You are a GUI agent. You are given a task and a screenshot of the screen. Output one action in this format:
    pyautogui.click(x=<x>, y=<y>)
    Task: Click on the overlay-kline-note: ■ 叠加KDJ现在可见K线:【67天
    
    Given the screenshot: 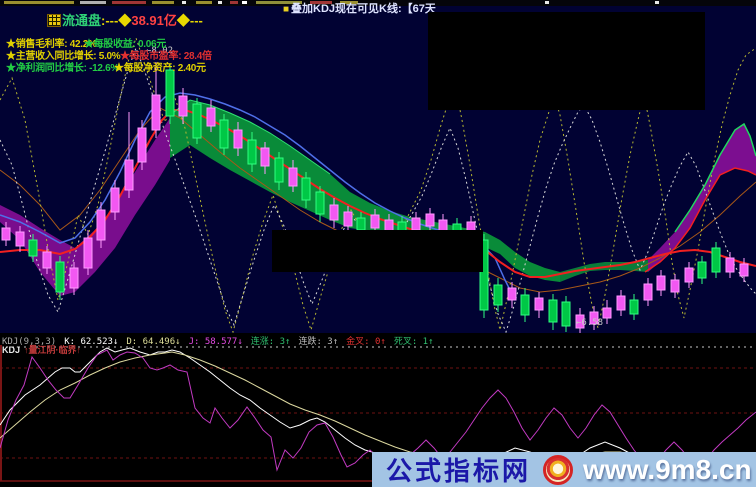 What is the action you would take?
    pyautogui.click(x=359, y=8)
    